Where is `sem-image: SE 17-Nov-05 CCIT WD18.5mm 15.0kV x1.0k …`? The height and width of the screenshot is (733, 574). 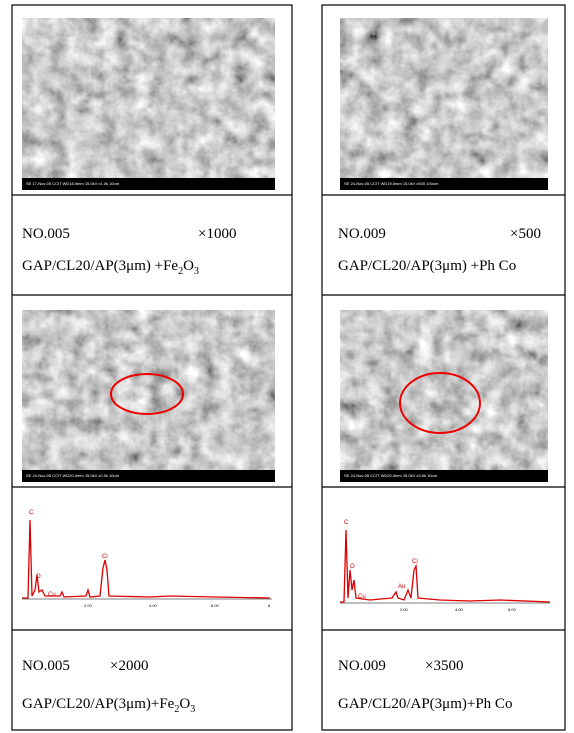
sem-image: SE 17-Nov-05 CCIT WD18.5mm 15.0kV x1.0k … is located at coordinates (148, 104).